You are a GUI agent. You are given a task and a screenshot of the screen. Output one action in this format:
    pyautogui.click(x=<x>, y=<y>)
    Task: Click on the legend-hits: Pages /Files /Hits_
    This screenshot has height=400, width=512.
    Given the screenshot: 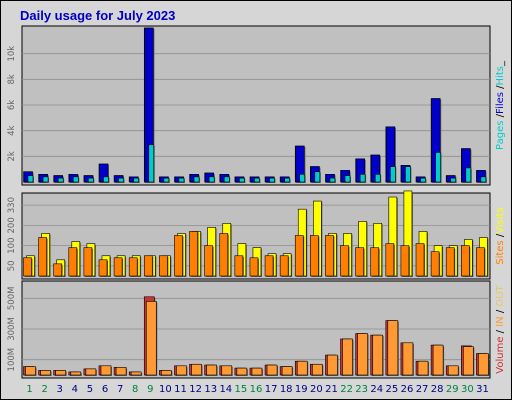 What is the action you would take?
    pyautogui.click(x=500, y=105)
    